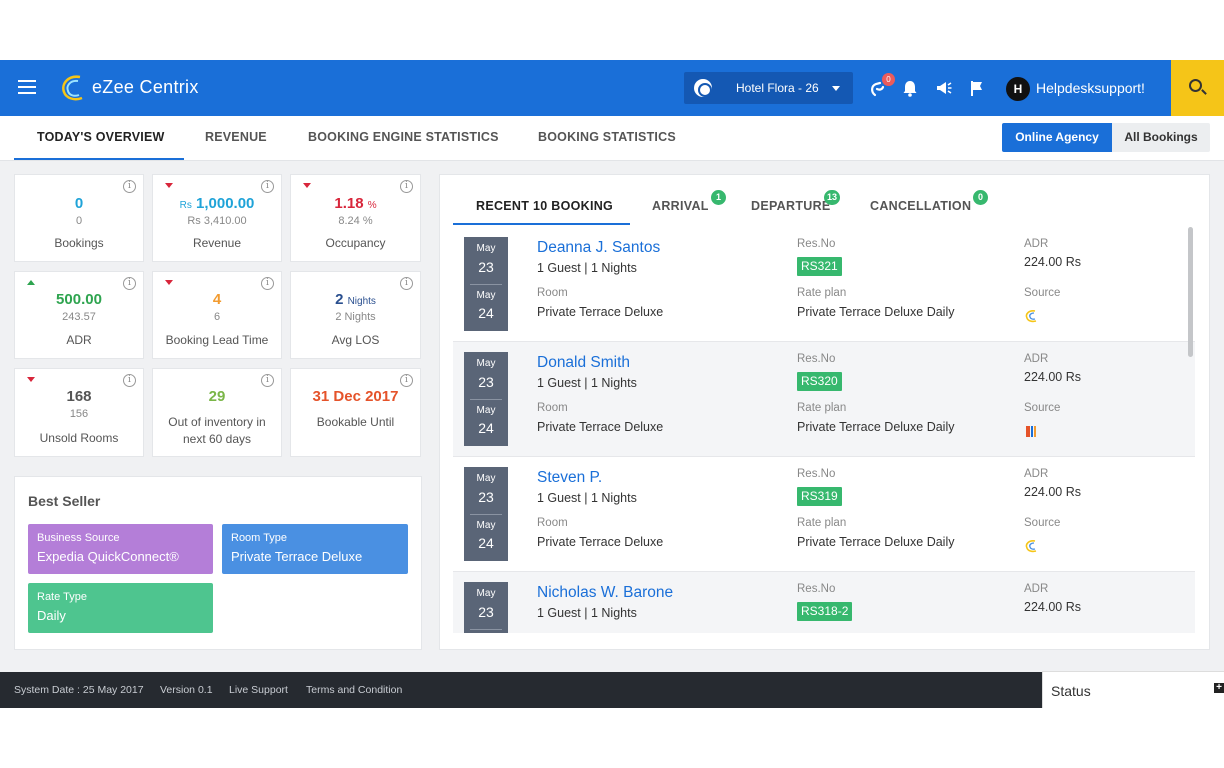 This screenshot has width=1224, height=768. I want to click on all-bookings-button: All Bookings, so click(1161, 137).